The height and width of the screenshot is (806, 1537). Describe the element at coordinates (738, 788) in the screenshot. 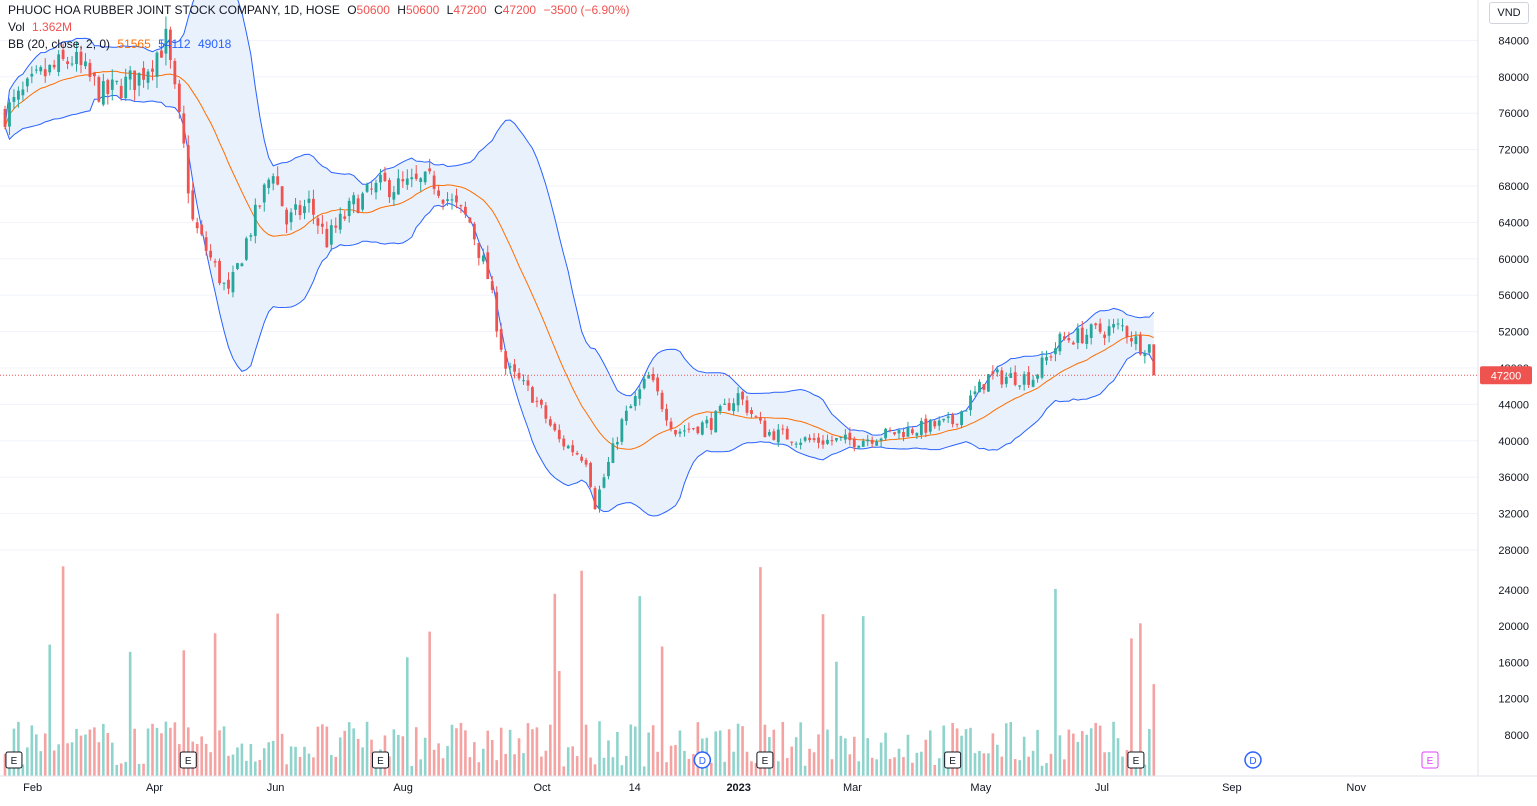

I see `time-tick-label: 2023` at that location.